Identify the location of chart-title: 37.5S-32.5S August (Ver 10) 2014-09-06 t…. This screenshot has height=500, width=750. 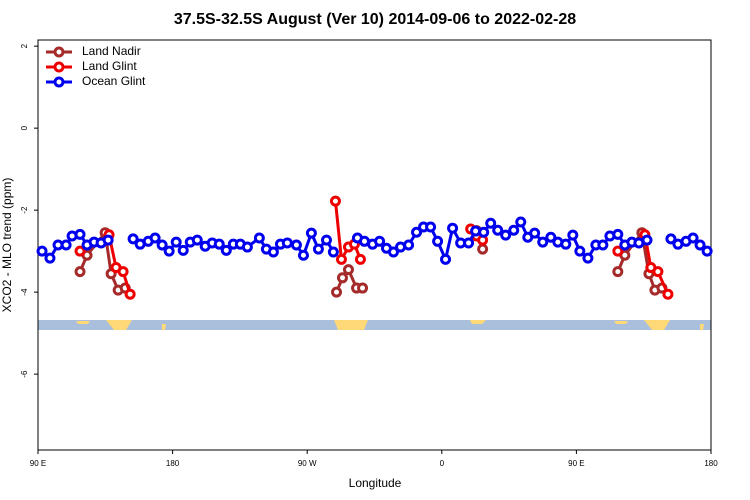
(375, 19).